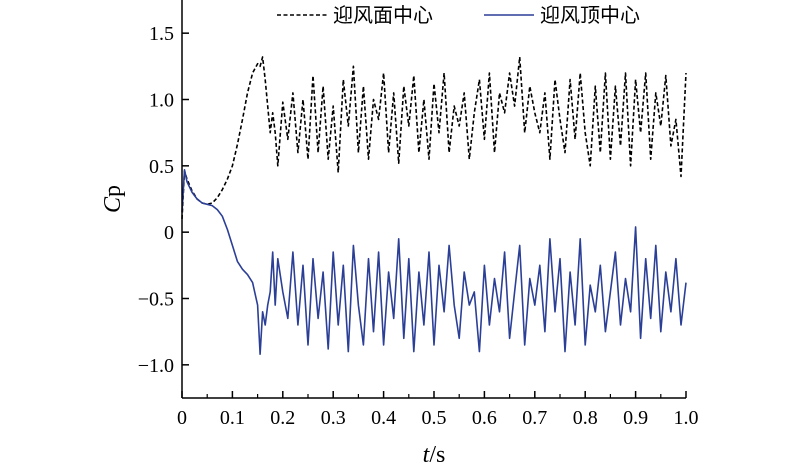  What do you see at coordinates (113, 204) in the screenshot?
I see `y-axis-label-main: C` at bounding box center [113, 204].